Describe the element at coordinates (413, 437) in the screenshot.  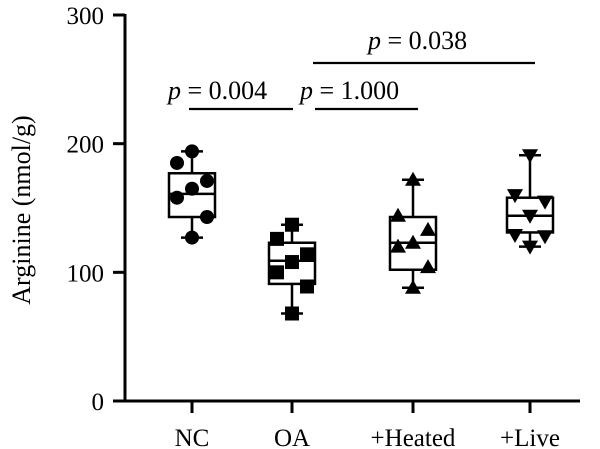
I see `x-category-label: +Heated` at that location.